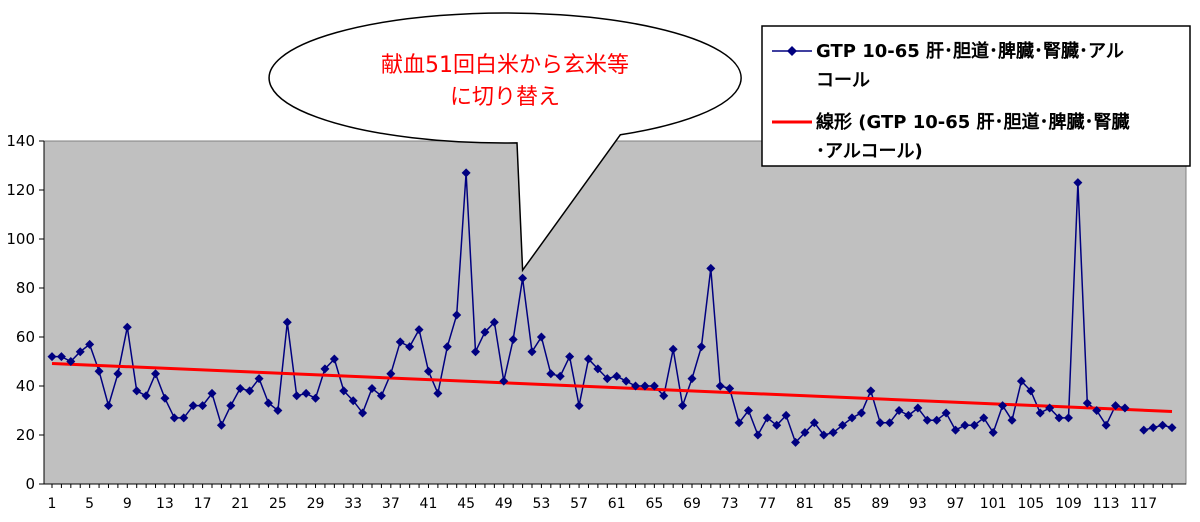  I want to click on x-tick-label: 25, so click(278, 504).